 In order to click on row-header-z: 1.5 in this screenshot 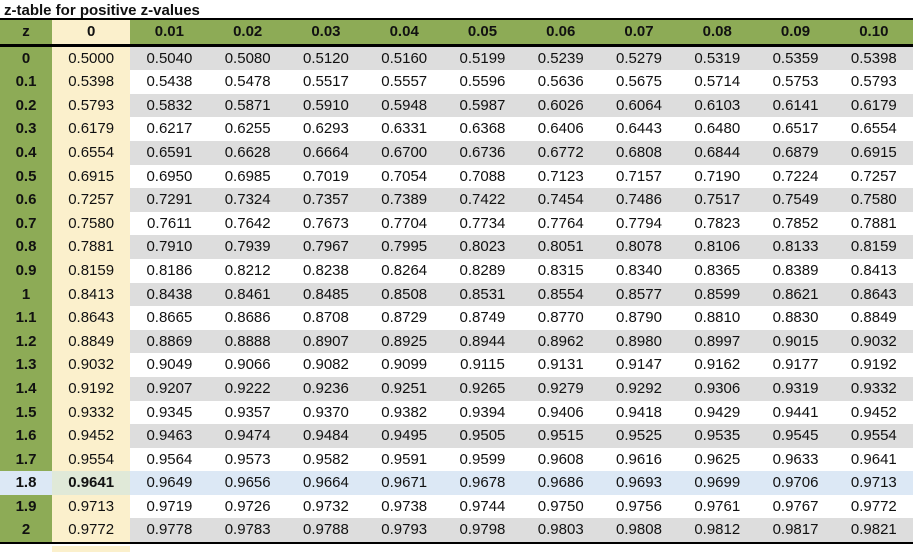, I will do `click(26, 412)`.